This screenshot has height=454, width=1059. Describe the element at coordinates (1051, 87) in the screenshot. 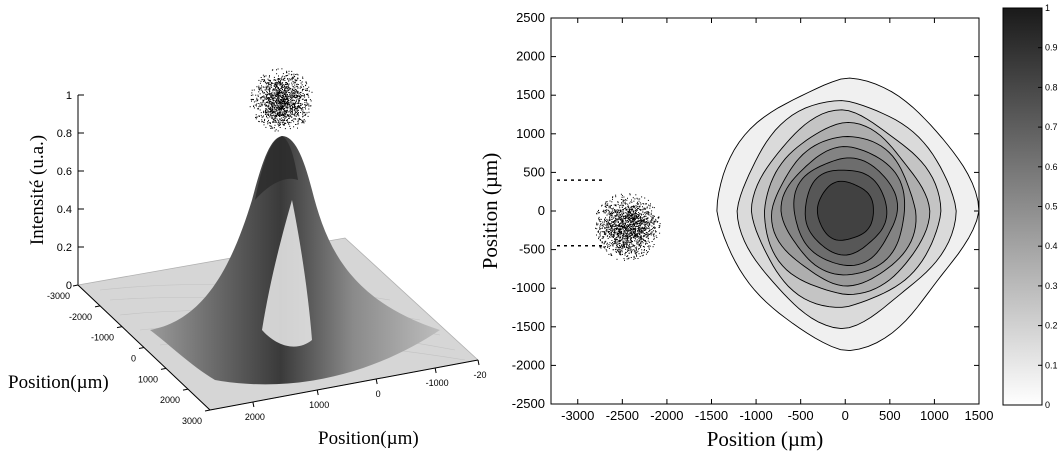

I see `colorbar-tick-label: 0.8` at that location.